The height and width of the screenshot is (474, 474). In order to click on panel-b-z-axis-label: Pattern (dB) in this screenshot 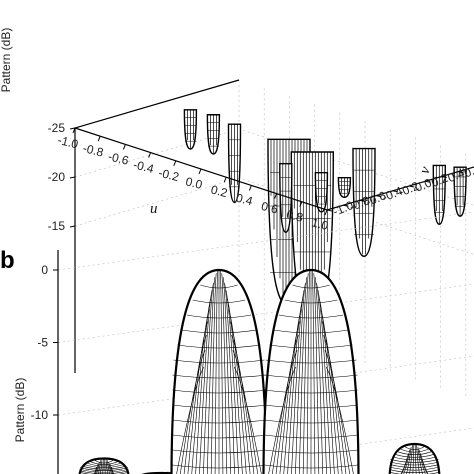, I will do `click(20, 410)`.